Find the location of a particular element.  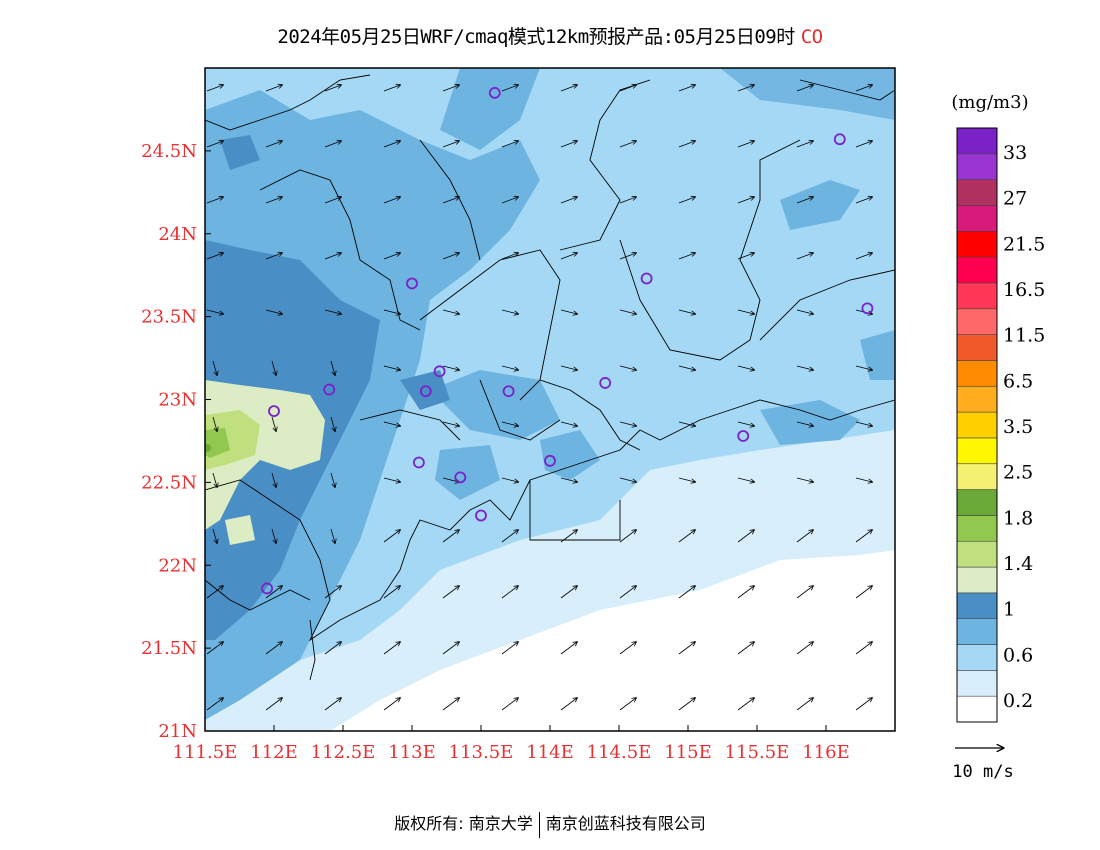

colorbar-label: 0.2 is located at coordinates (1018, 701).